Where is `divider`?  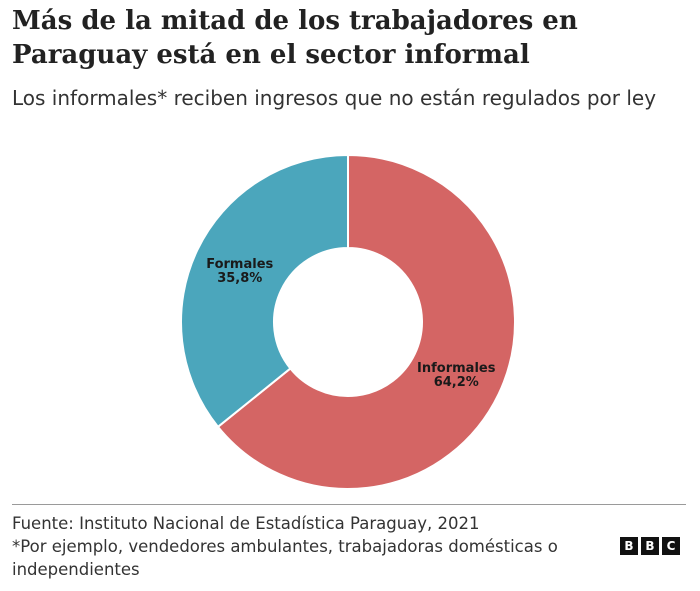 divider is located at coordinates (349, 504).